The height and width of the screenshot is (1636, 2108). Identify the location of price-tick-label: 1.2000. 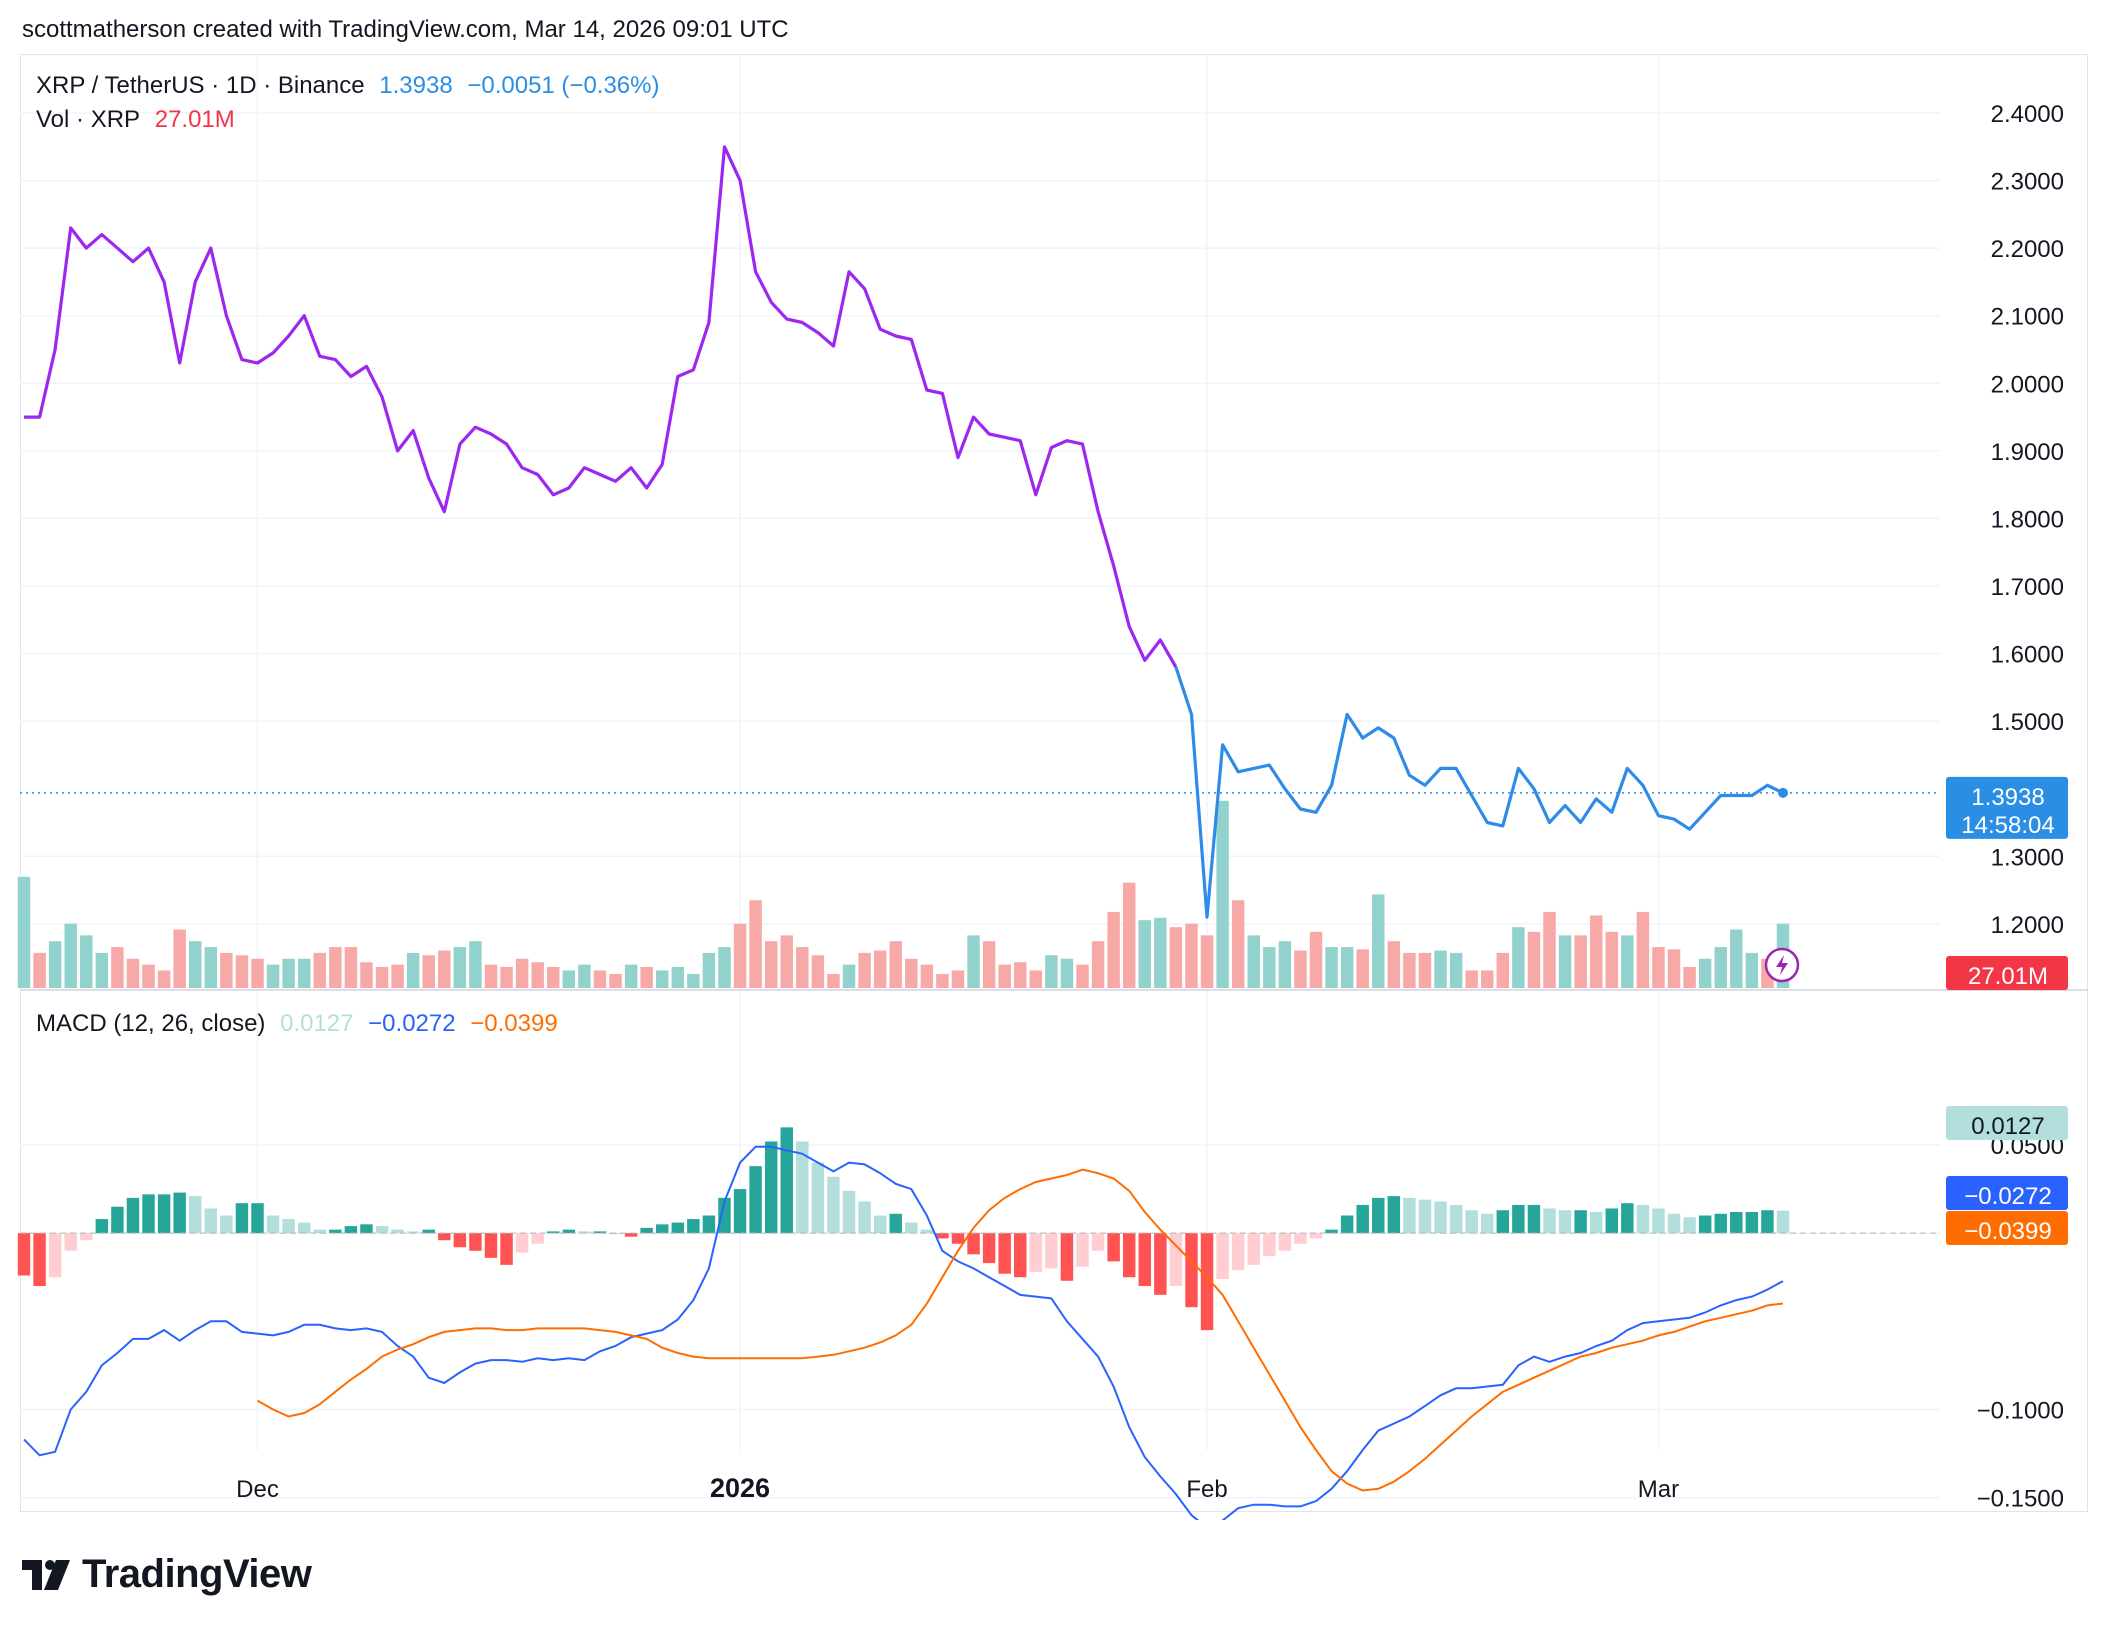
(2027, 925).